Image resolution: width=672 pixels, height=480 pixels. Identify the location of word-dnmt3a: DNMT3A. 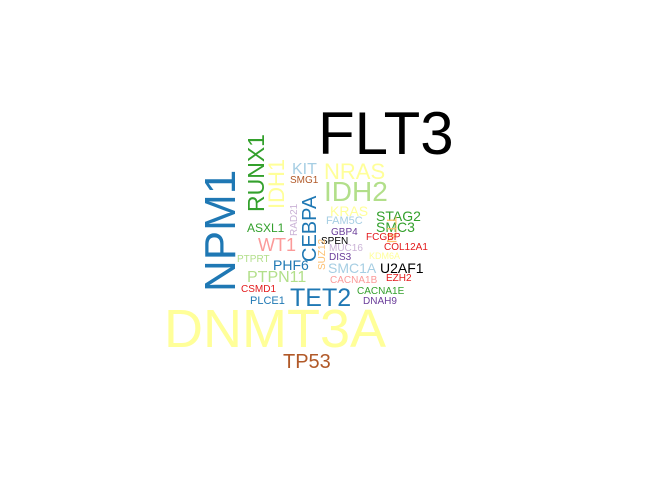
(275, 329).